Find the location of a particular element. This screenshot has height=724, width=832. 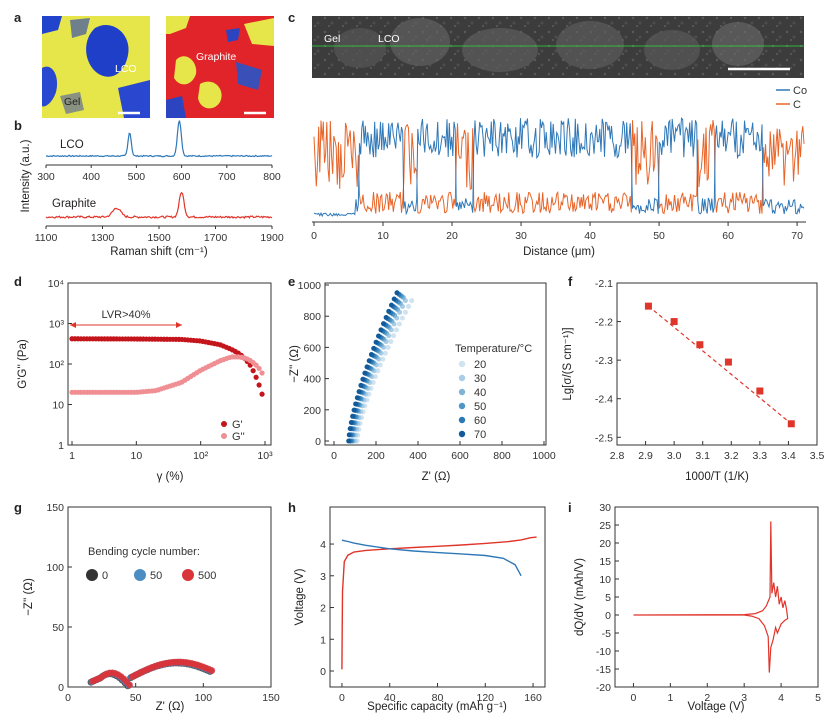

d-xtick-label: 1 is located at coordinates (72, 456).